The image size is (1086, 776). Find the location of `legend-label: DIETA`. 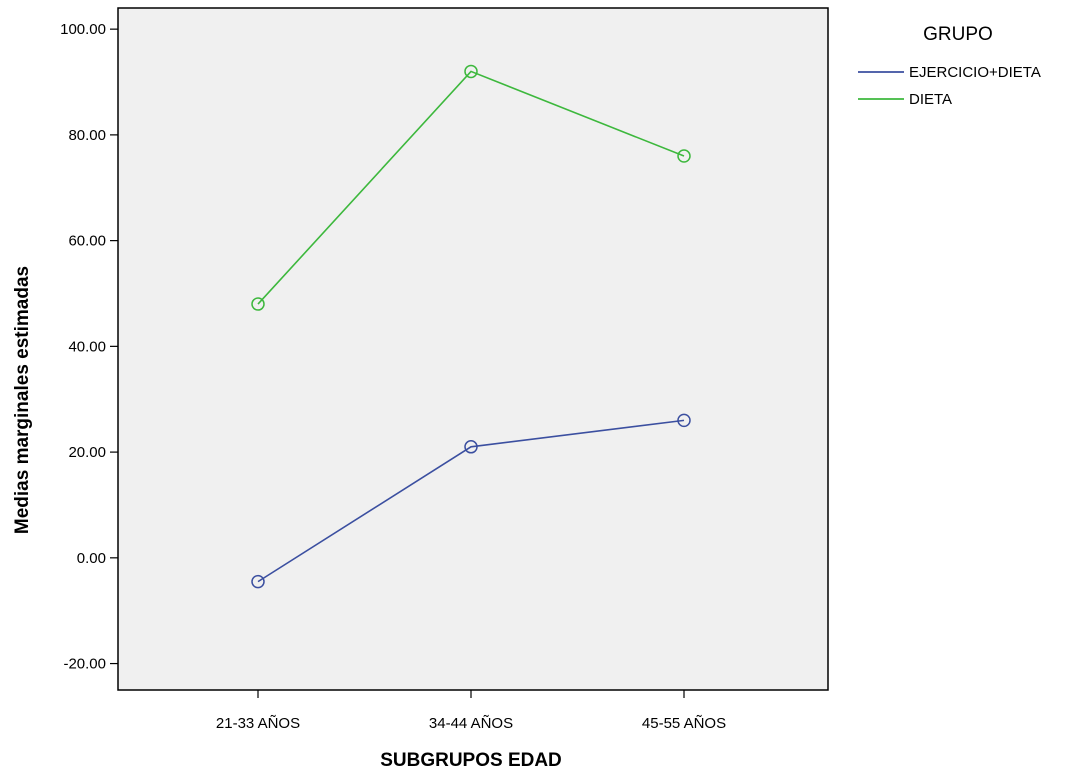

legend-label: DIETA is located at coordinates (930, 99).